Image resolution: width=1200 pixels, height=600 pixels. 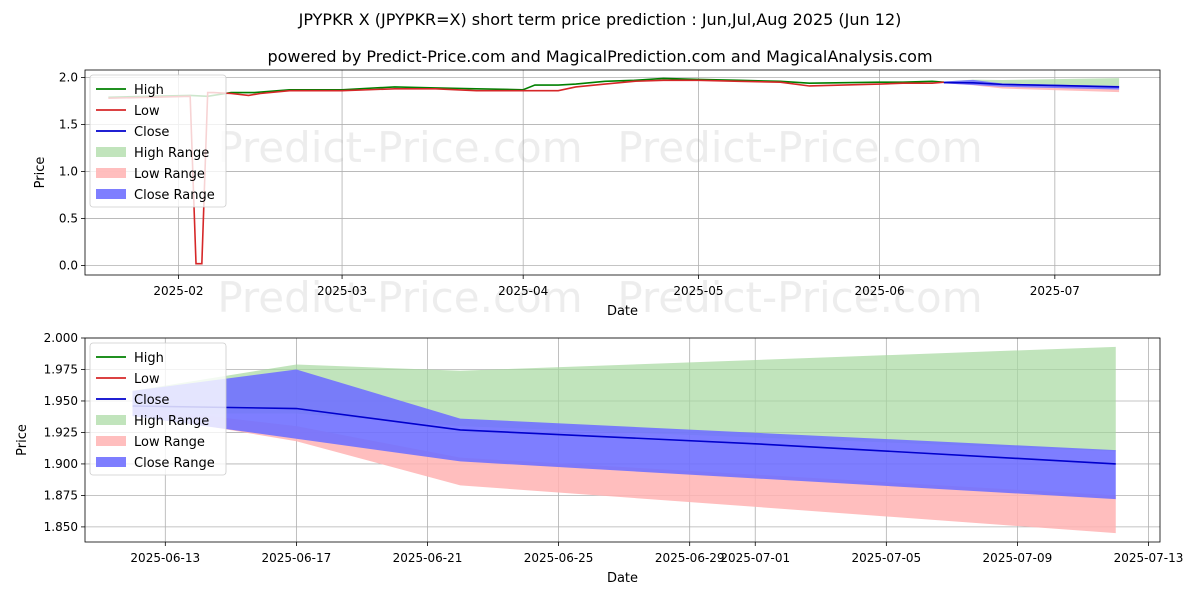 I want to click on x-tick-label: 2025-04, so click(x=523, y=291).